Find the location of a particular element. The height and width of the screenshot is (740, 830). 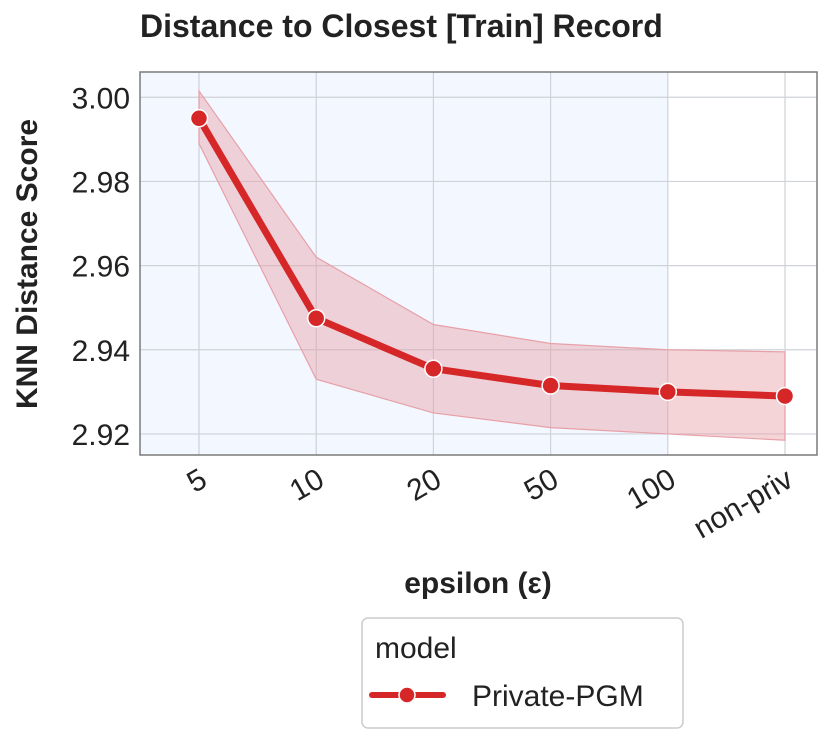

chart-title: Distance to Closest [Train] Record is located at coordinates (401, 26).